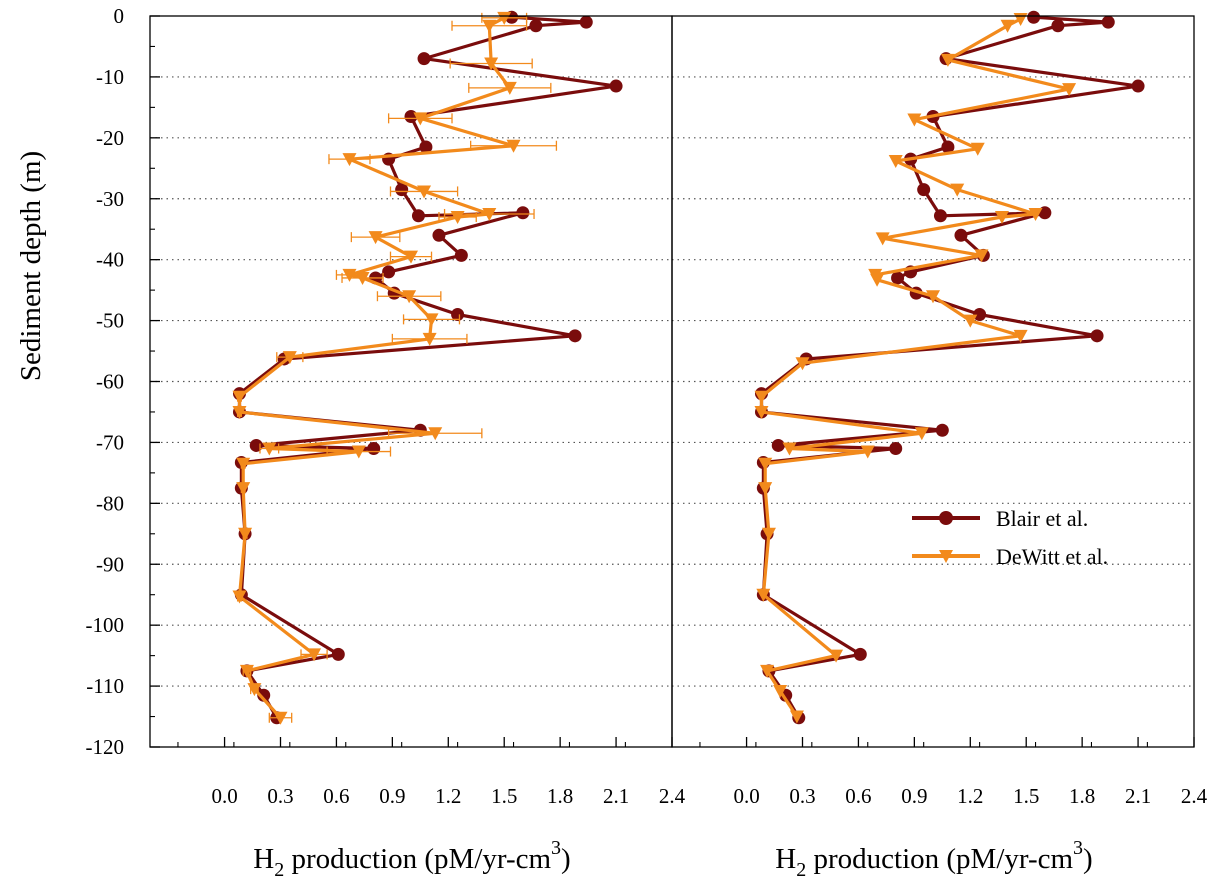  What do you see at coordinates (105, 625) in the screenshot?
I see `y-tick-label: -100` at bounding box center [105, 625].